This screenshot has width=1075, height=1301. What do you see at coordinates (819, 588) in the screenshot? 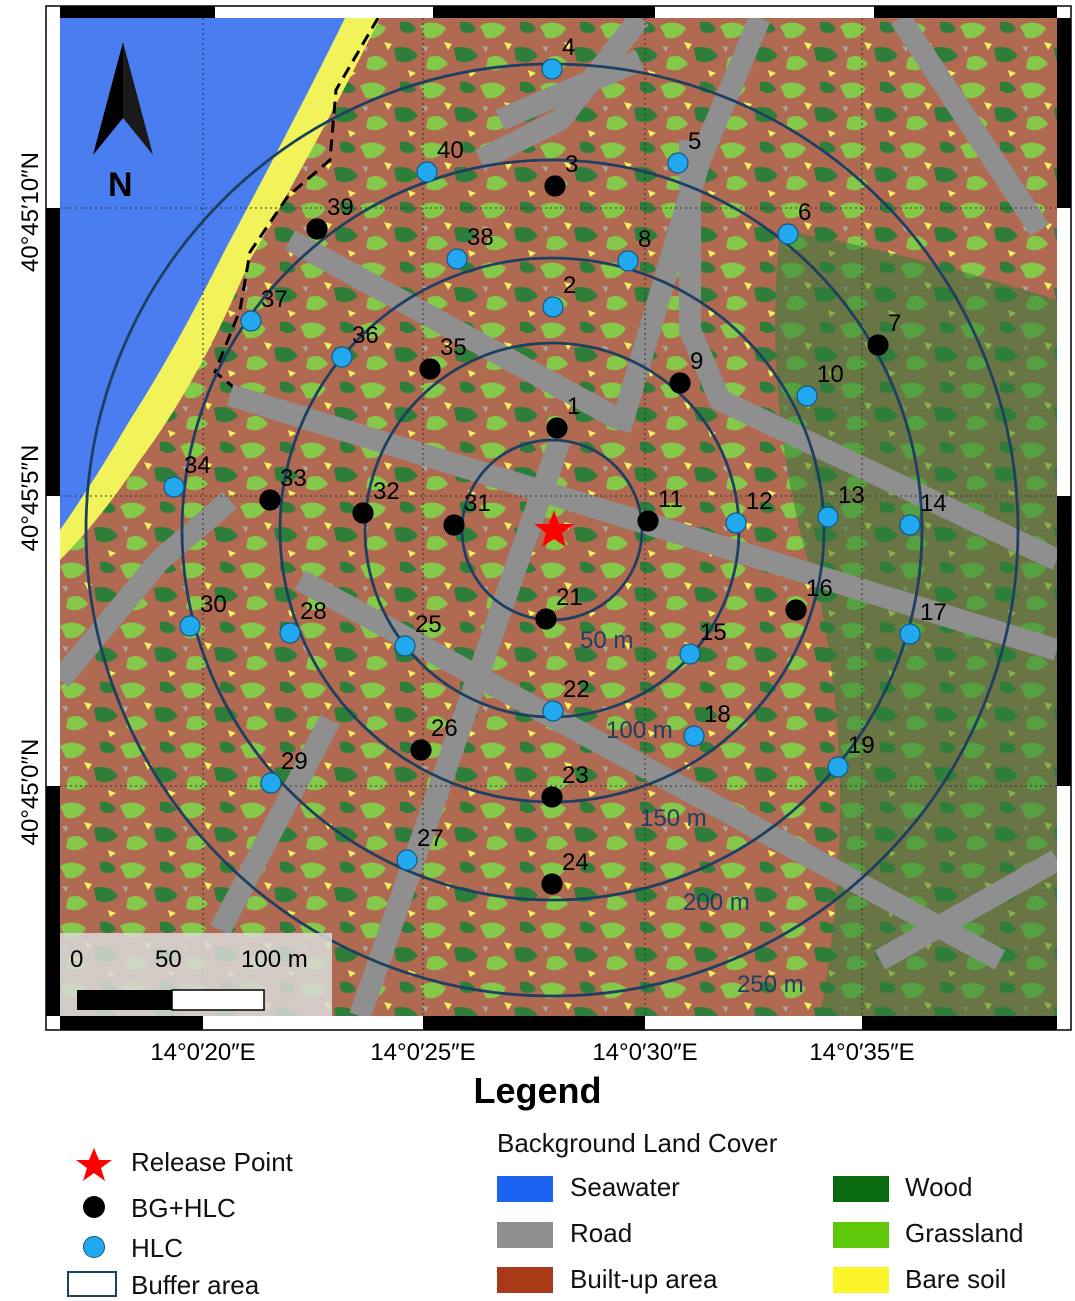
I see `sample-point-label-16: 16` at bounding box center [819, 588].